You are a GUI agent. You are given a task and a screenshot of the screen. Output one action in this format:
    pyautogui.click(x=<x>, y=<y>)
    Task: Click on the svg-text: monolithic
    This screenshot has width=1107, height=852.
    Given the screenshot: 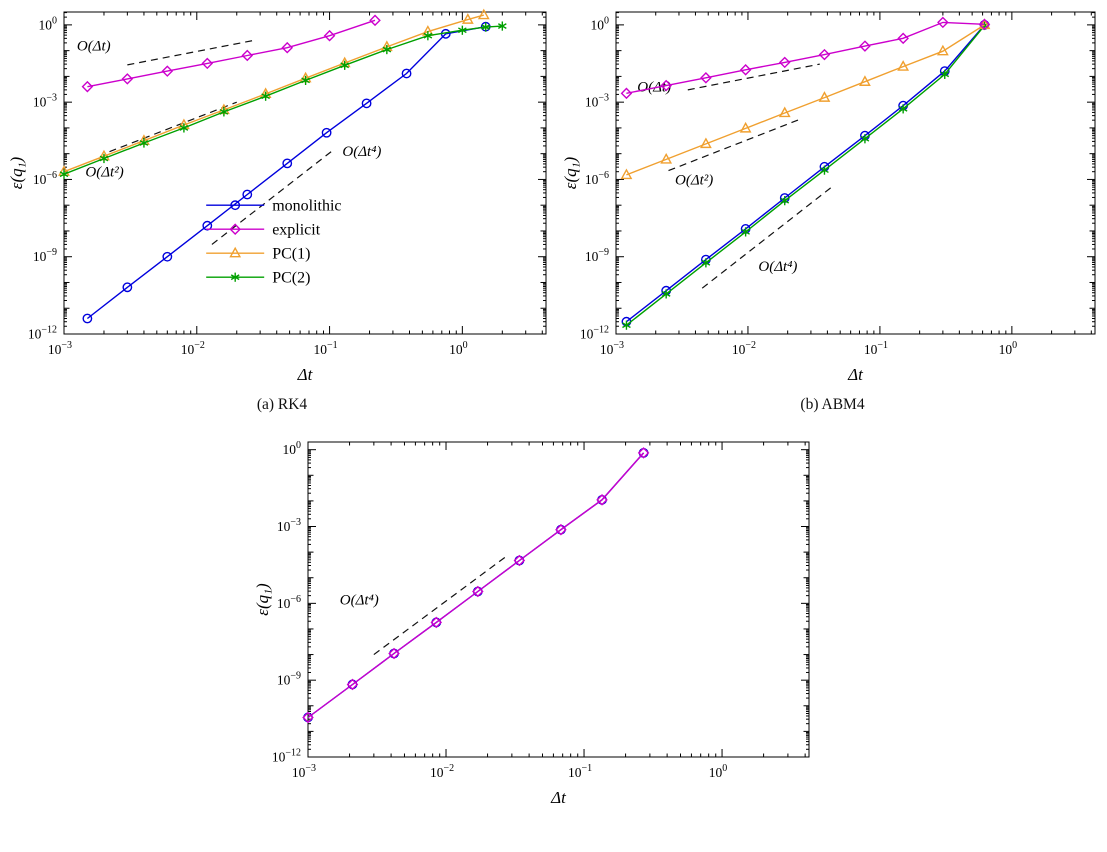 What is the action you would take?
    pyautogui.click(x=306, y=206)
    